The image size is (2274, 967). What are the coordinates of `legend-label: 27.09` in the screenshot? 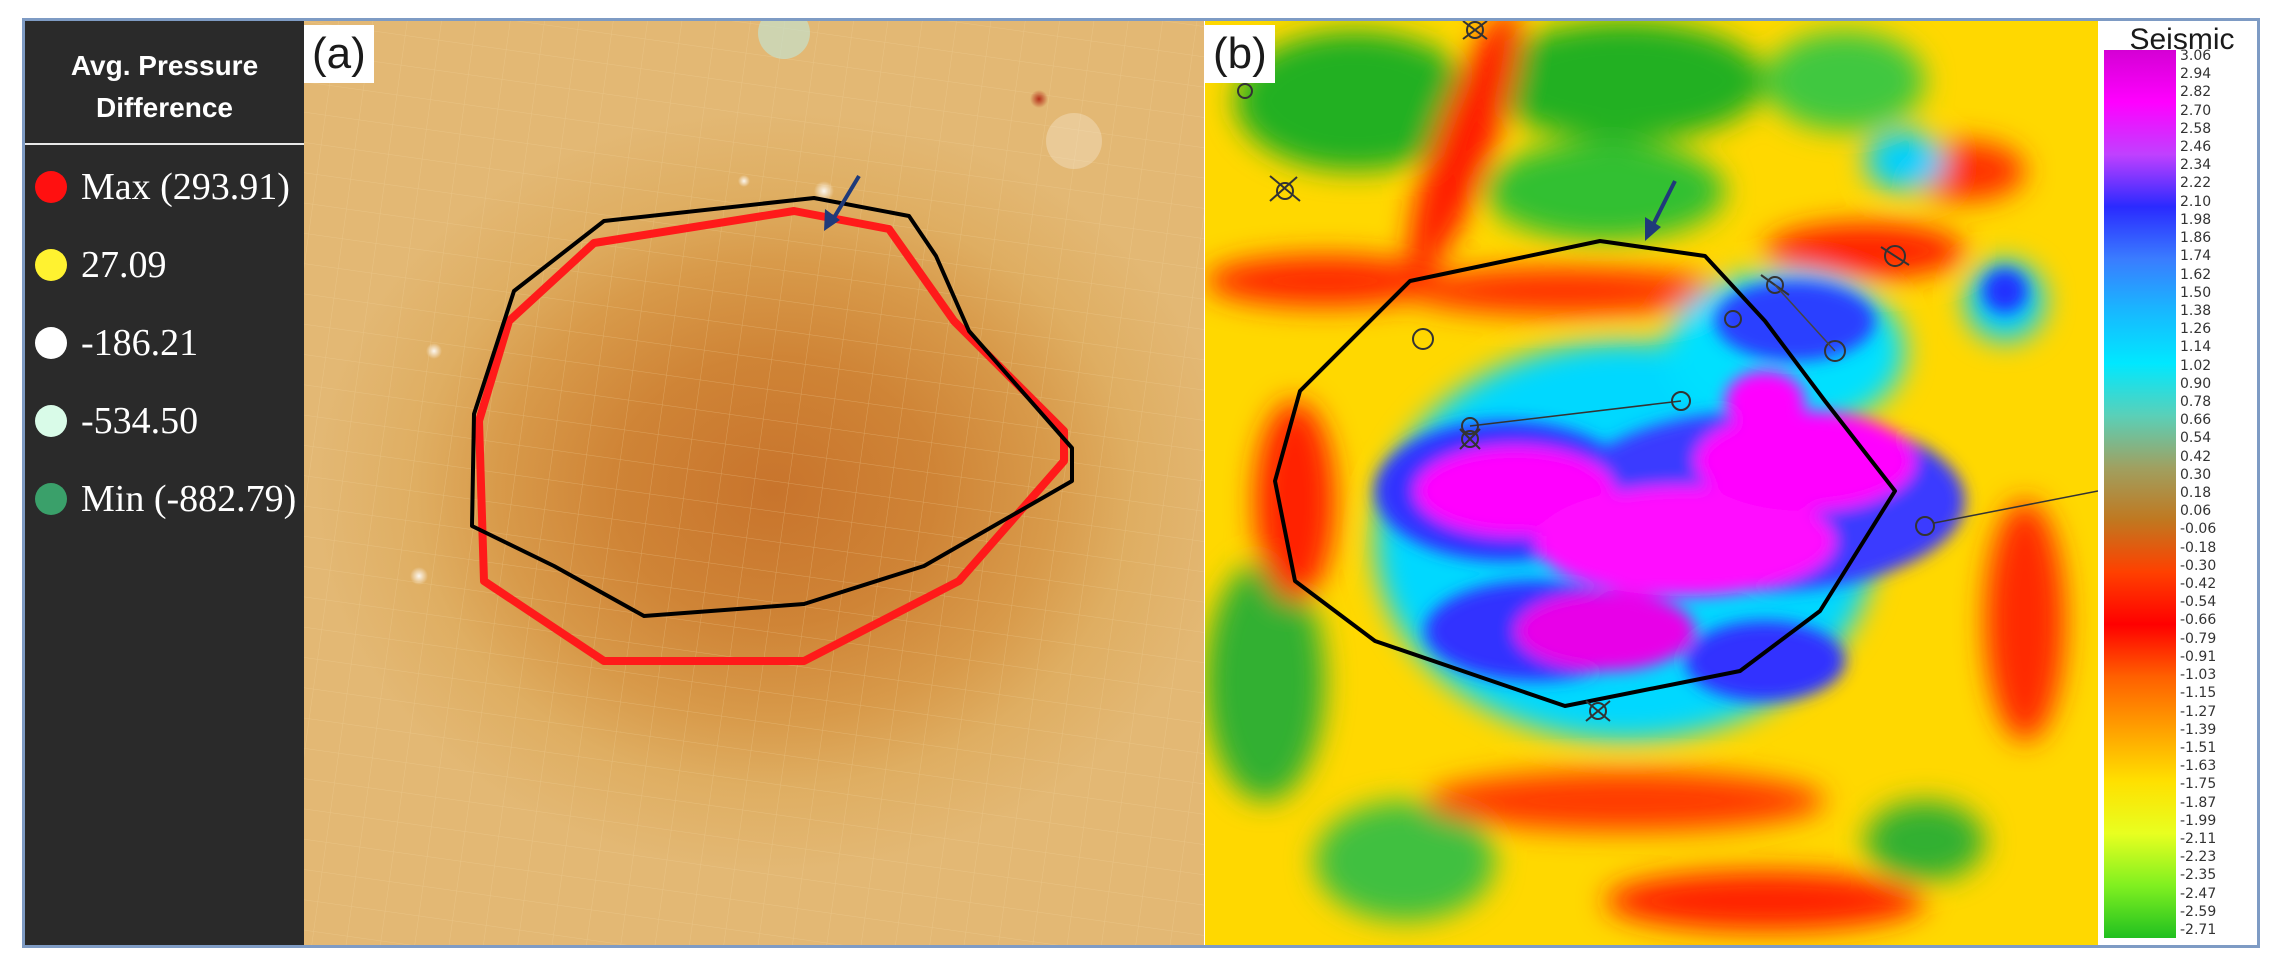 It's located at (124, 265).